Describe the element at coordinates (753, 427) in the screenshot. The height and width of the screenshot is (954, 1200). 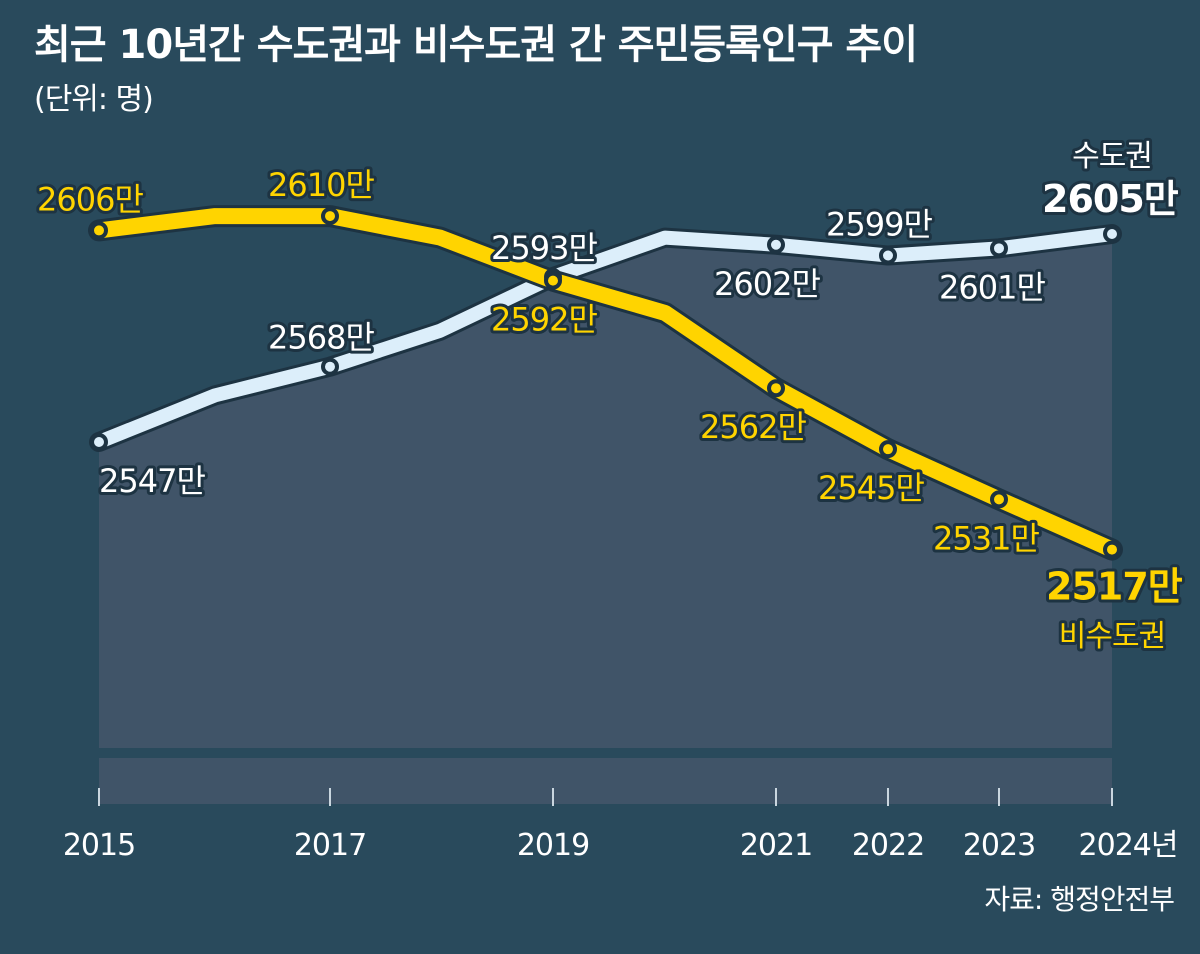
I see `non-capital-value-label: 2562만` at that location.